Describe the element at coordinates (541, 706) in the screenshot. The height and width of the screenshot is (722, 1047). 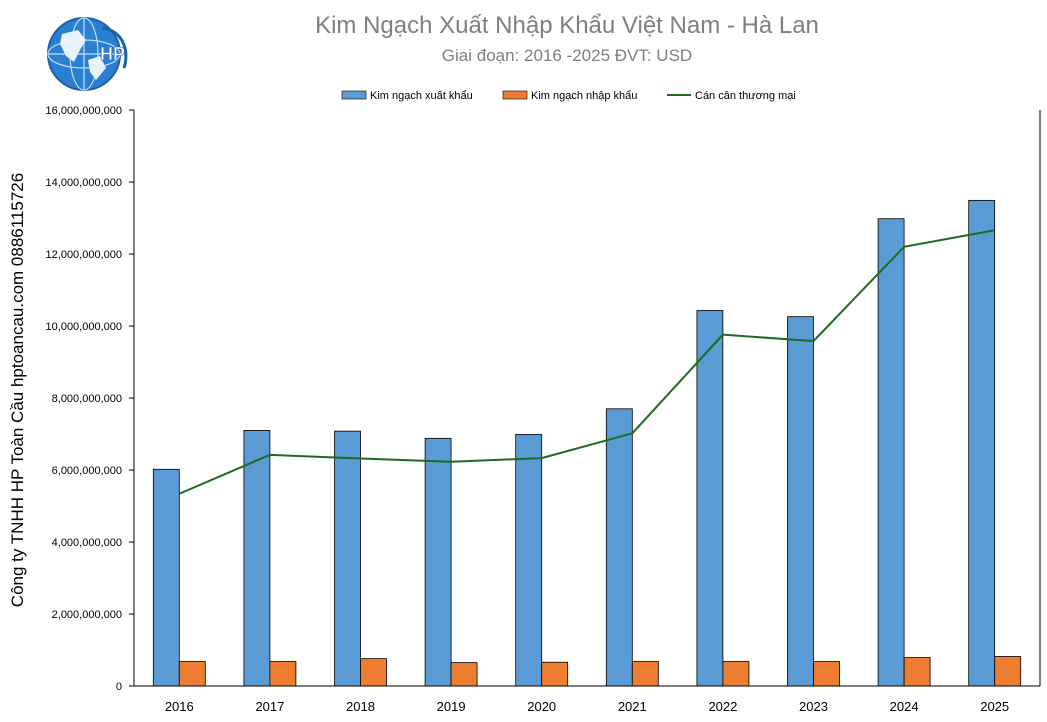
I see `x-tick-label: 2020` at that location.